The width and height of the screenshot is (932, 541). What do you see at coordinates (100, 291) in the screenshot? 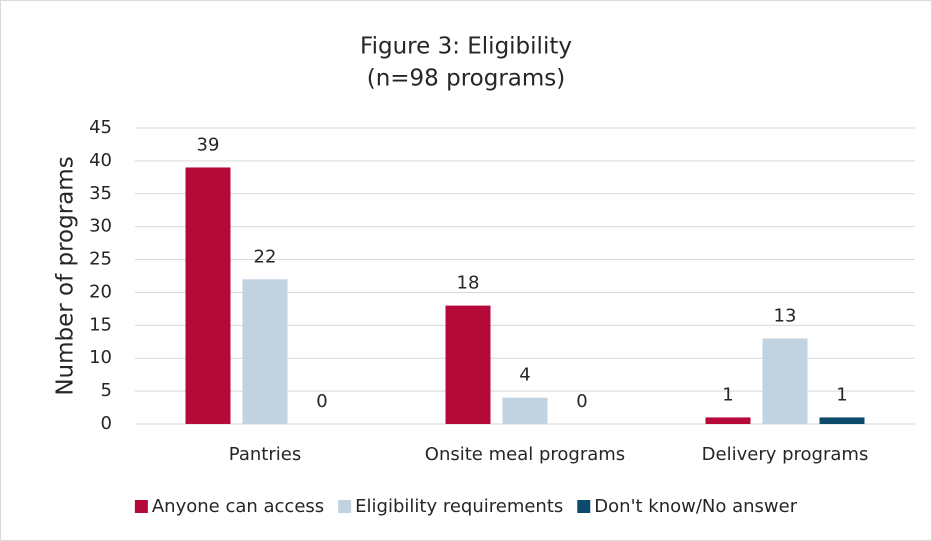
I see `y-tick-label: 20` at bounding box center [100, 291].